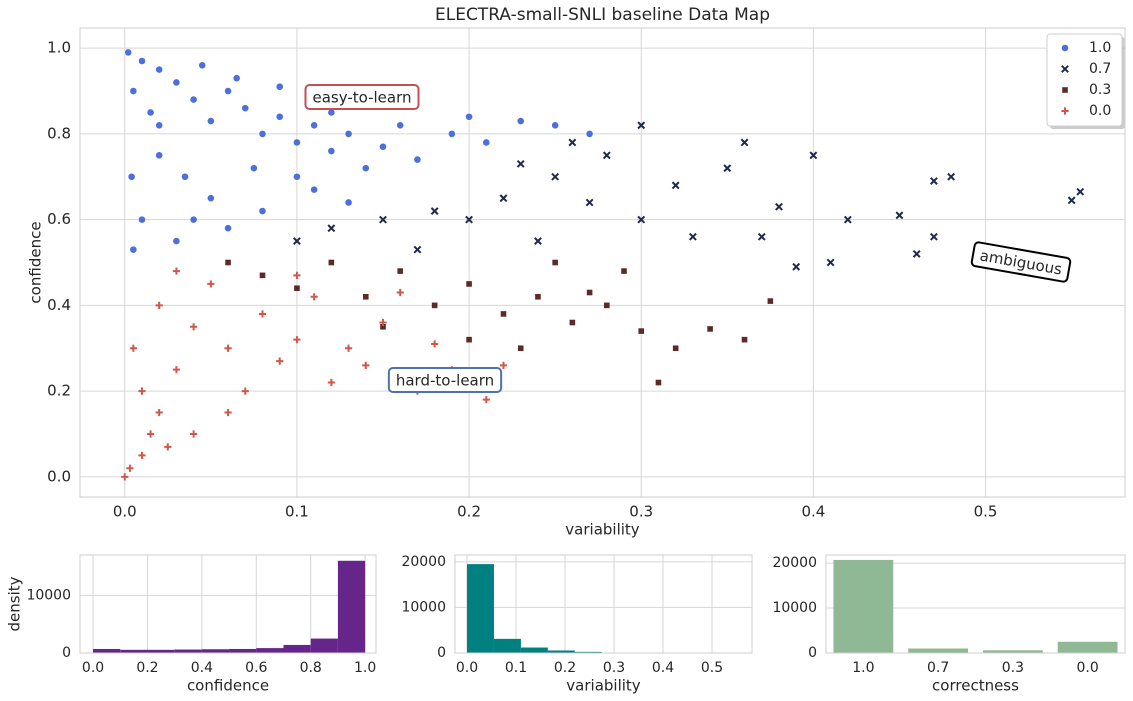 The height and width of the screenshot is (701, 1133). I want to click on y-tick-label: 0, so click(66, 653).